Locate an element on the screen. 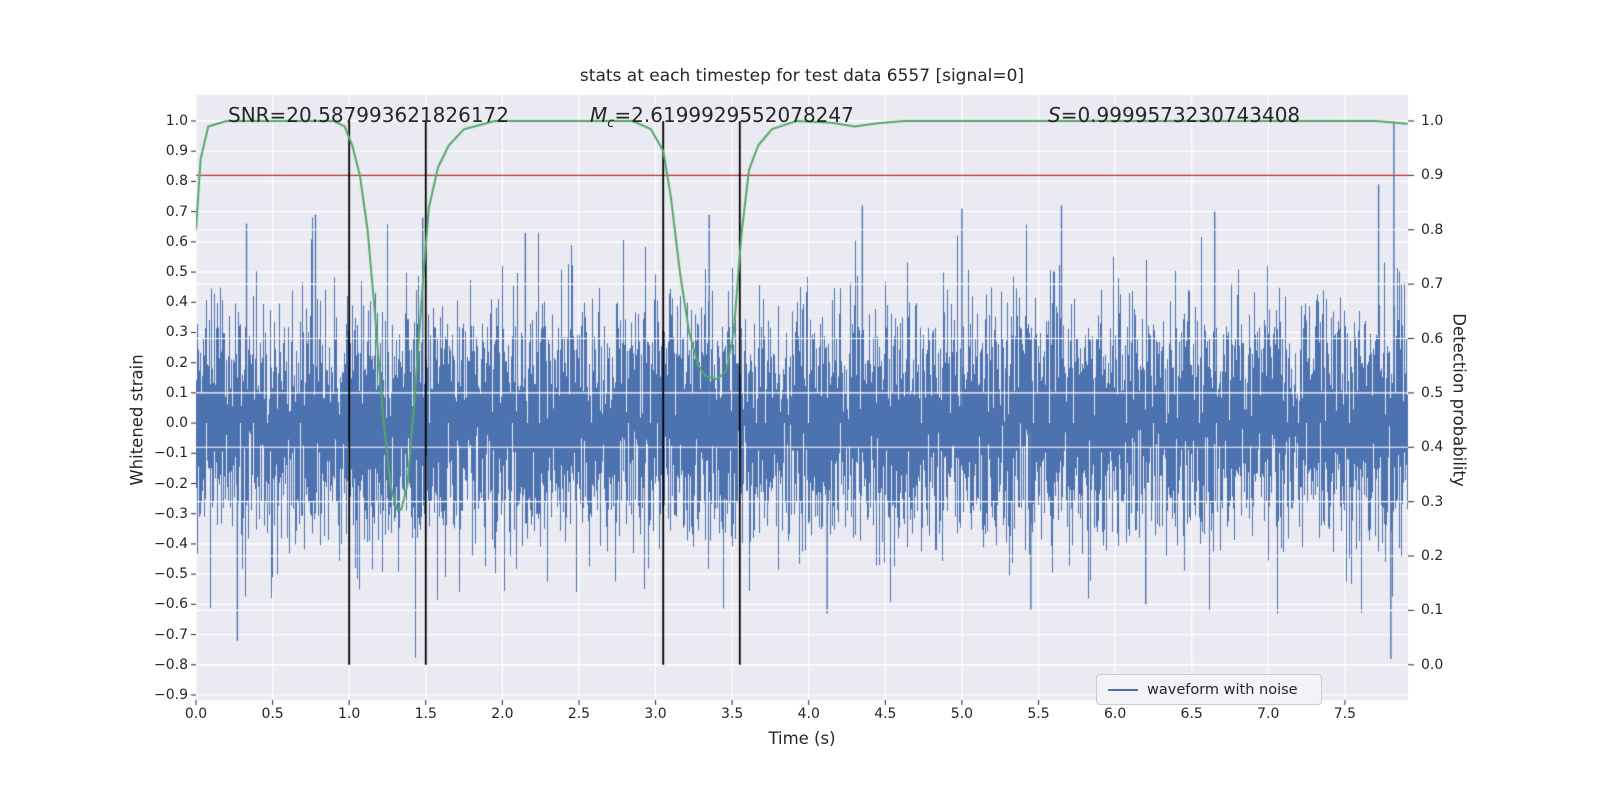 The image size is (1600, 800). y-left-tick-label: −0.1 is located at coordinates (171, 453).